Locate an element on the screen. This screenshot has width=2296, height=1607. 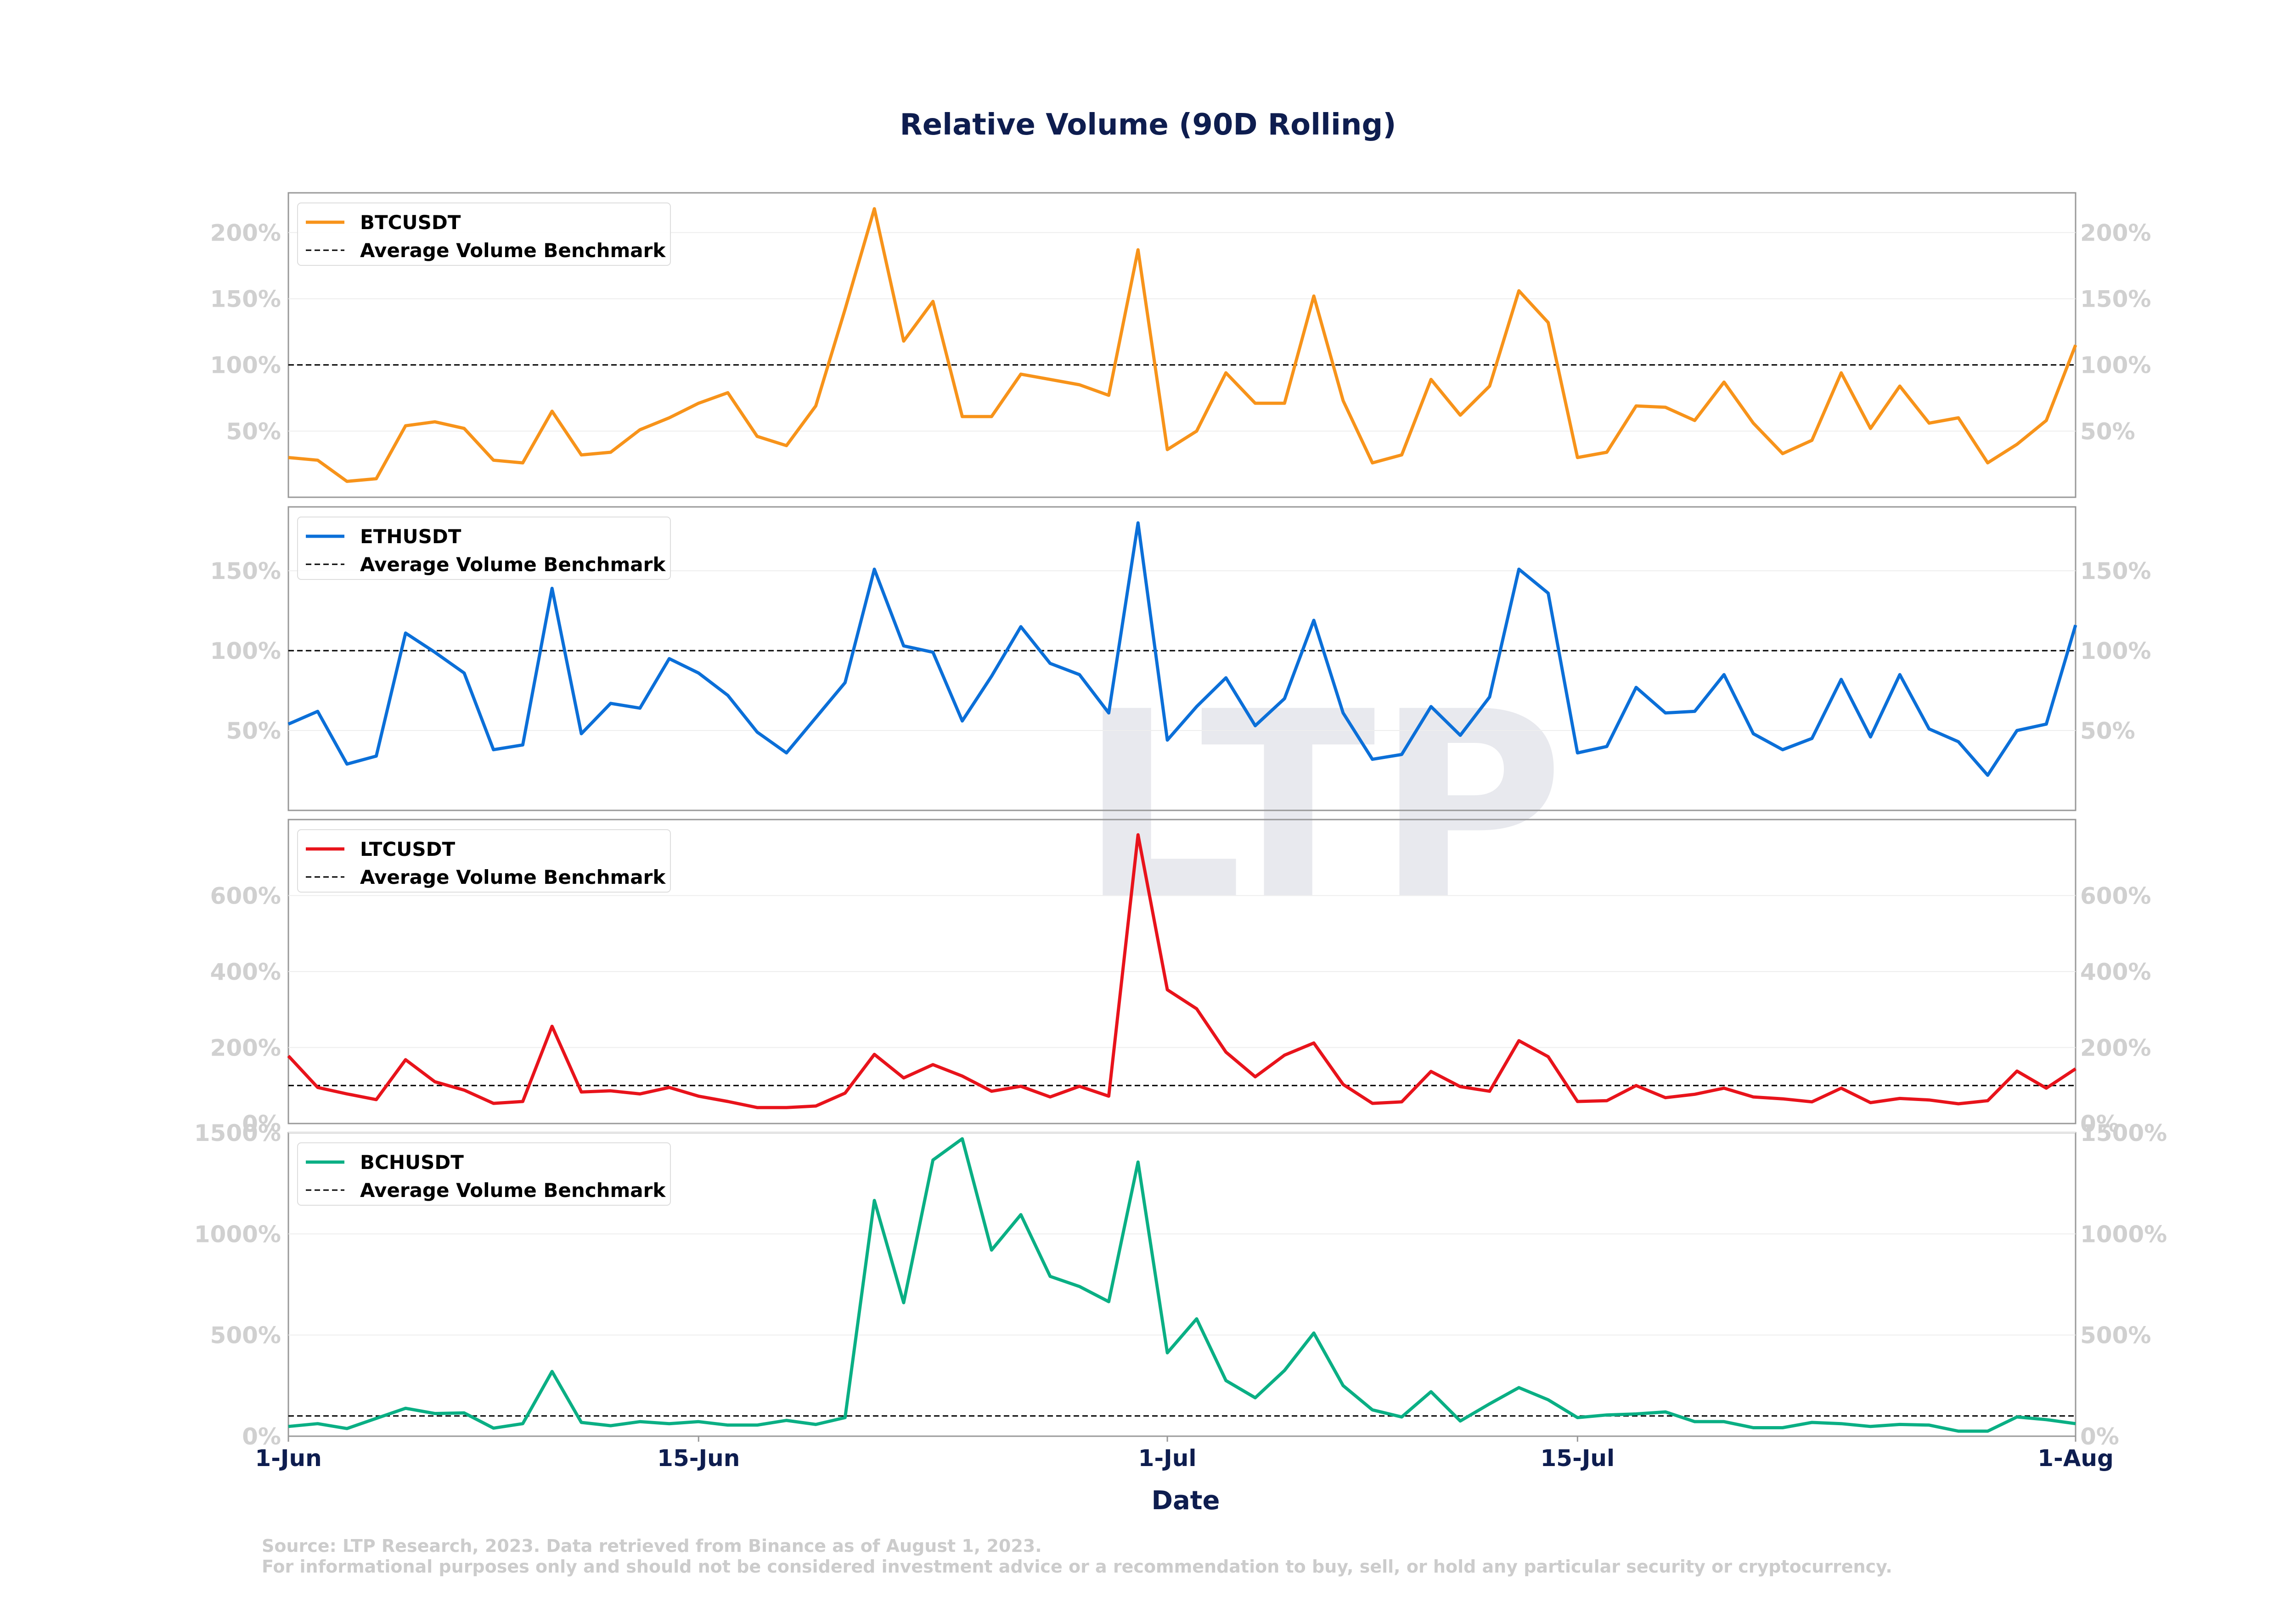
y-tick-label-left: 1500% is located at coordinates (237, 1133).